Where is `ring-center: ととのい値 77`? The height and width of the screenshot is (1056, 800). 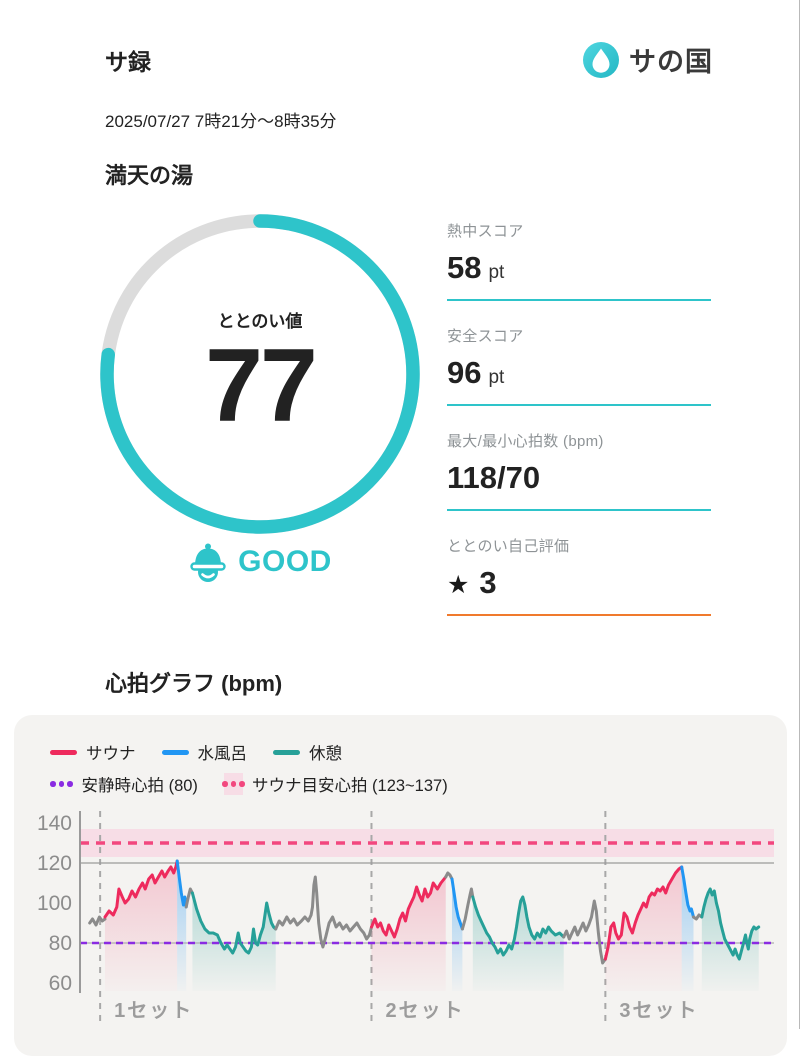 ring-center: ととのい値 77 is located at coordinates (260, 374).